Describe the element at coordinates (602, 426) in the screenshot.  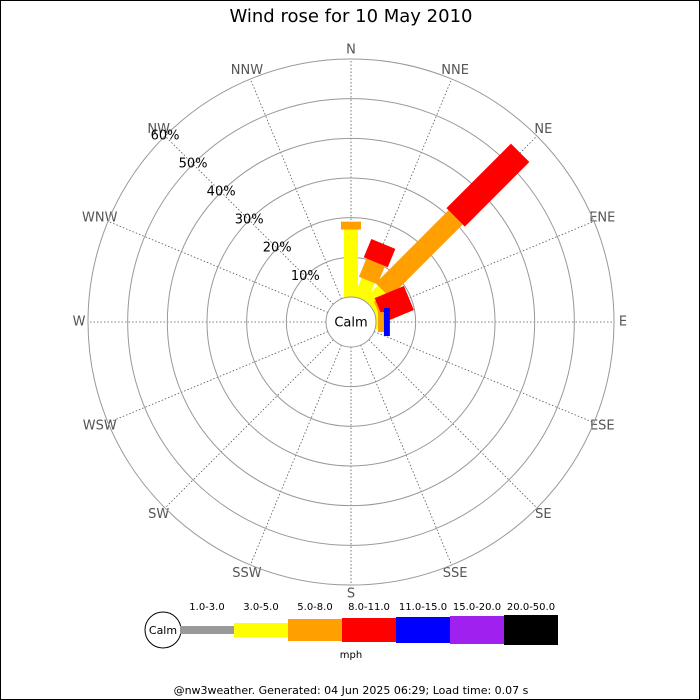
I see `direction-label: ESE` at that location.